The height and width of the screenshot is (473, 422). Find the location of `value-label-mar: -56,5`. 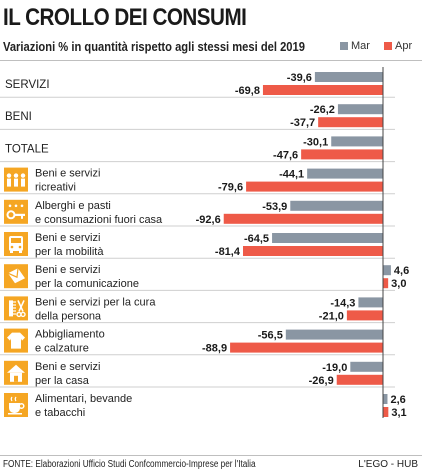

value-label-mar: -56,5 is located at coordinates (270, 336).